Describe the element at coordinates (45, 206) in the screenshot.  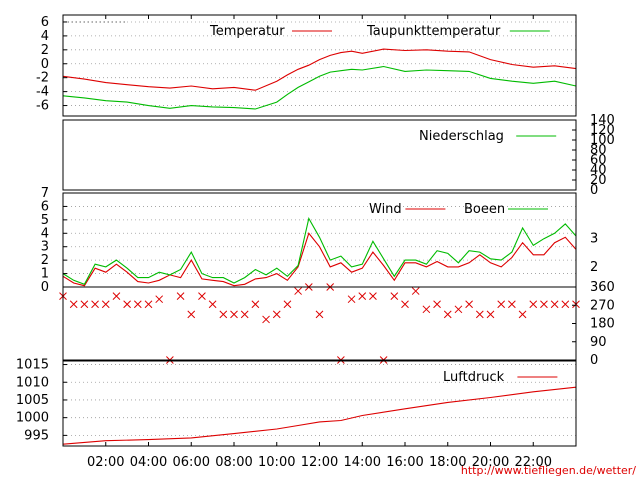
I see `tick-label-wind: 6` at that location.